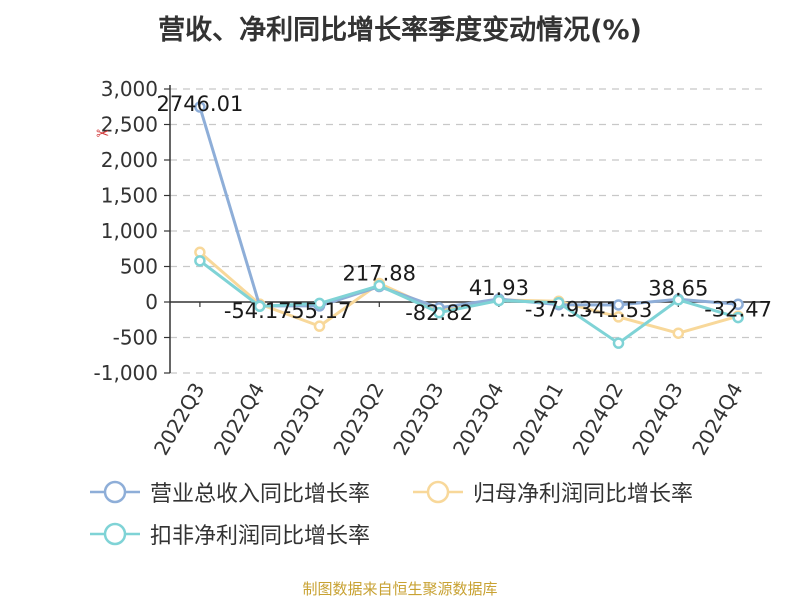 Image resolution: width=800 pixels, height=600 pixels. Describe the element at coordinates (135, 338) in the screenshot. I see `y-tick-label: -500` at that location.